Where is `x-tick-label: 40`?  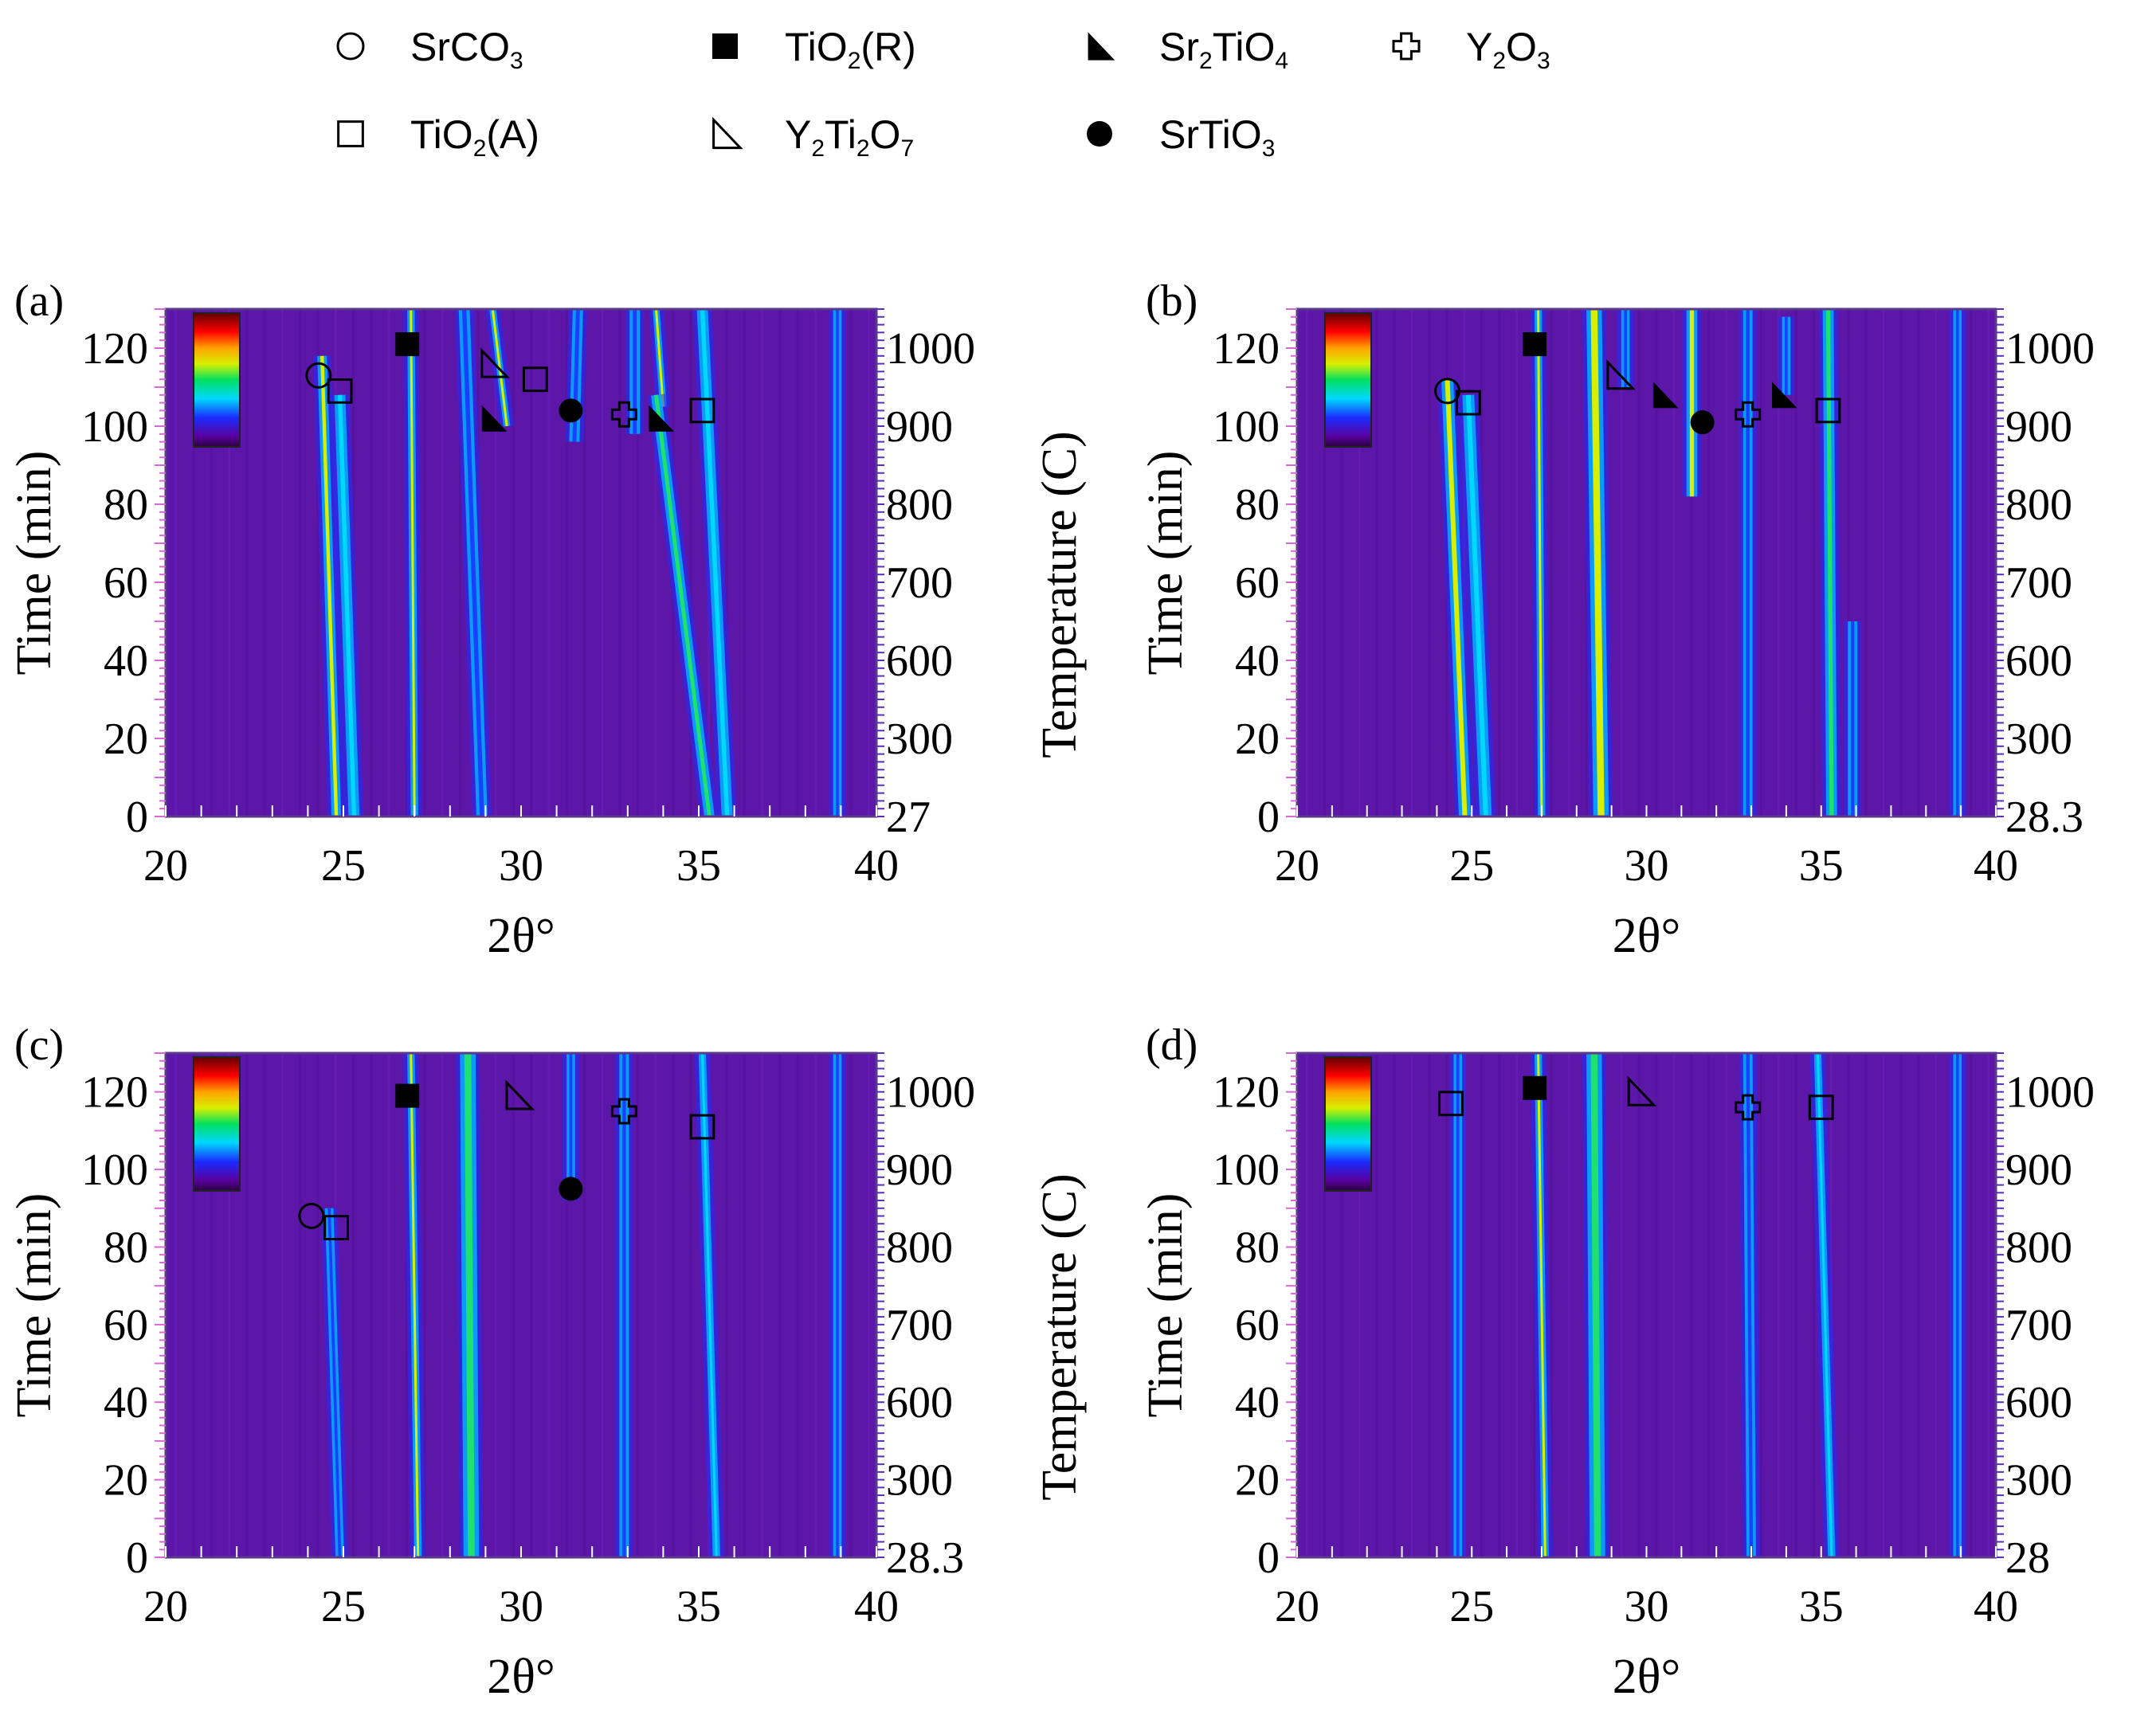 x-tick-label: 40 is located at coordinates (1996, 866).